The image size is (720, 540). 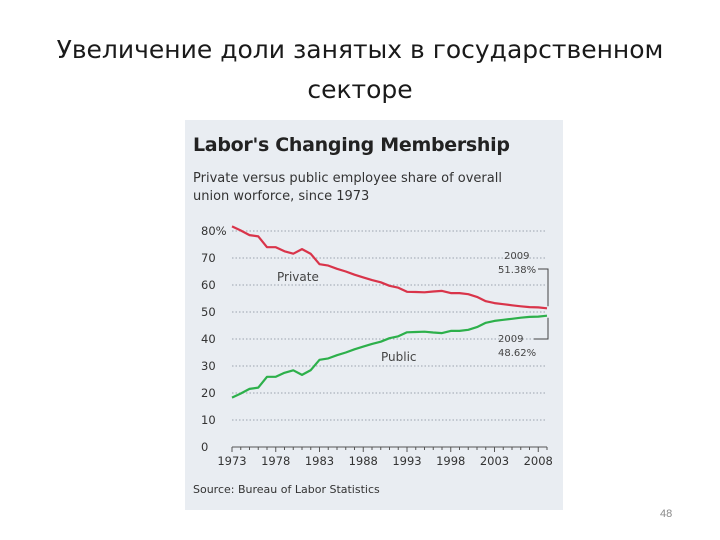 What do you see at coordinates (231, 461) in the screenshot?
I see `x-tick-label: 1973` at bounding box center [231, 461].